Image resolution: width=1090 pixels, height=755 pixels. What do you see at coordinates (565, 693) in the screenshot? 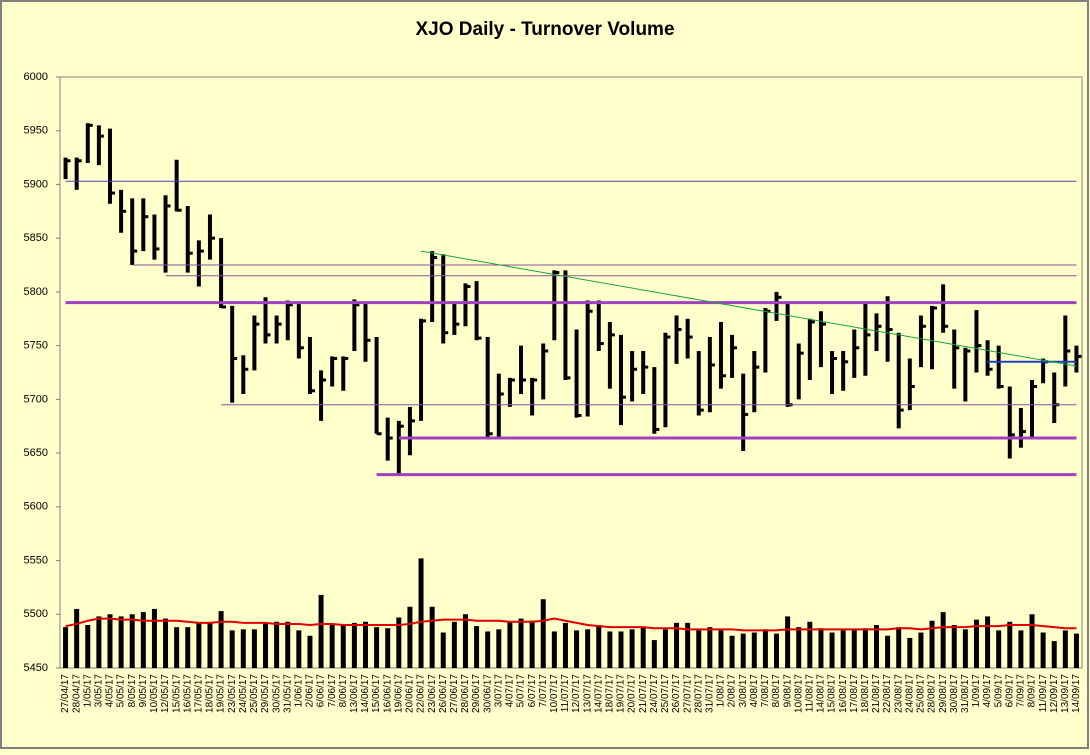
I see `x-tick-label: 11/07/17` at bounding box center [565, 693].